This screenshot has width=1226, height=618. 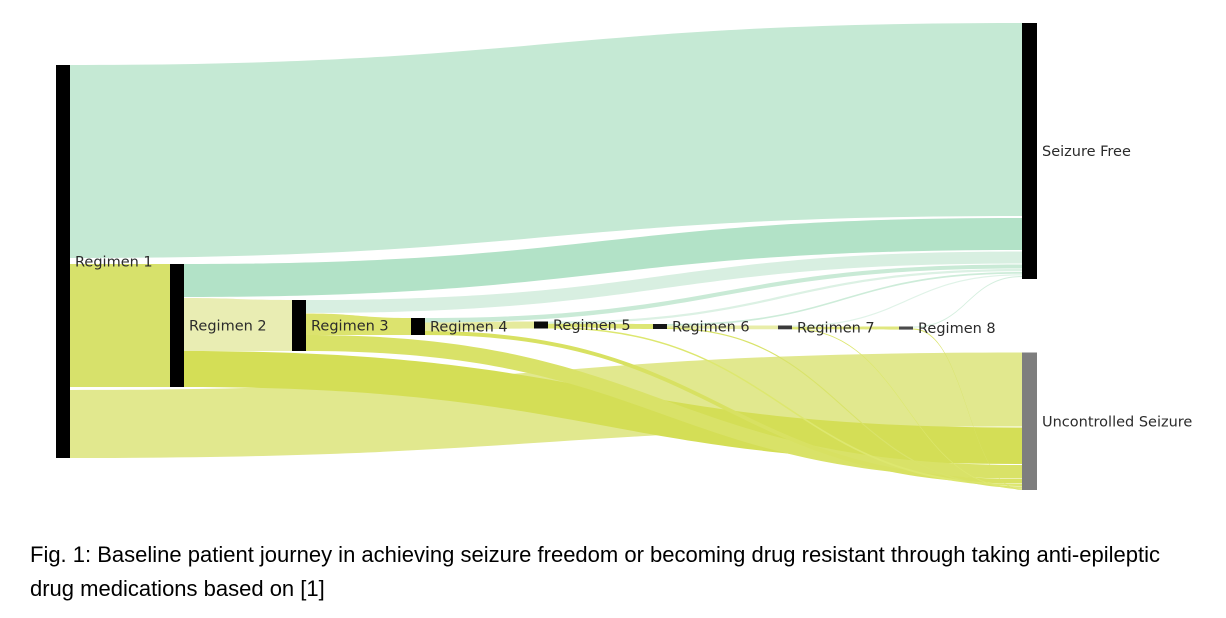 I want to click on link-regimen-6-to-uncontrolled-seizure, so click(x=844, y=407).